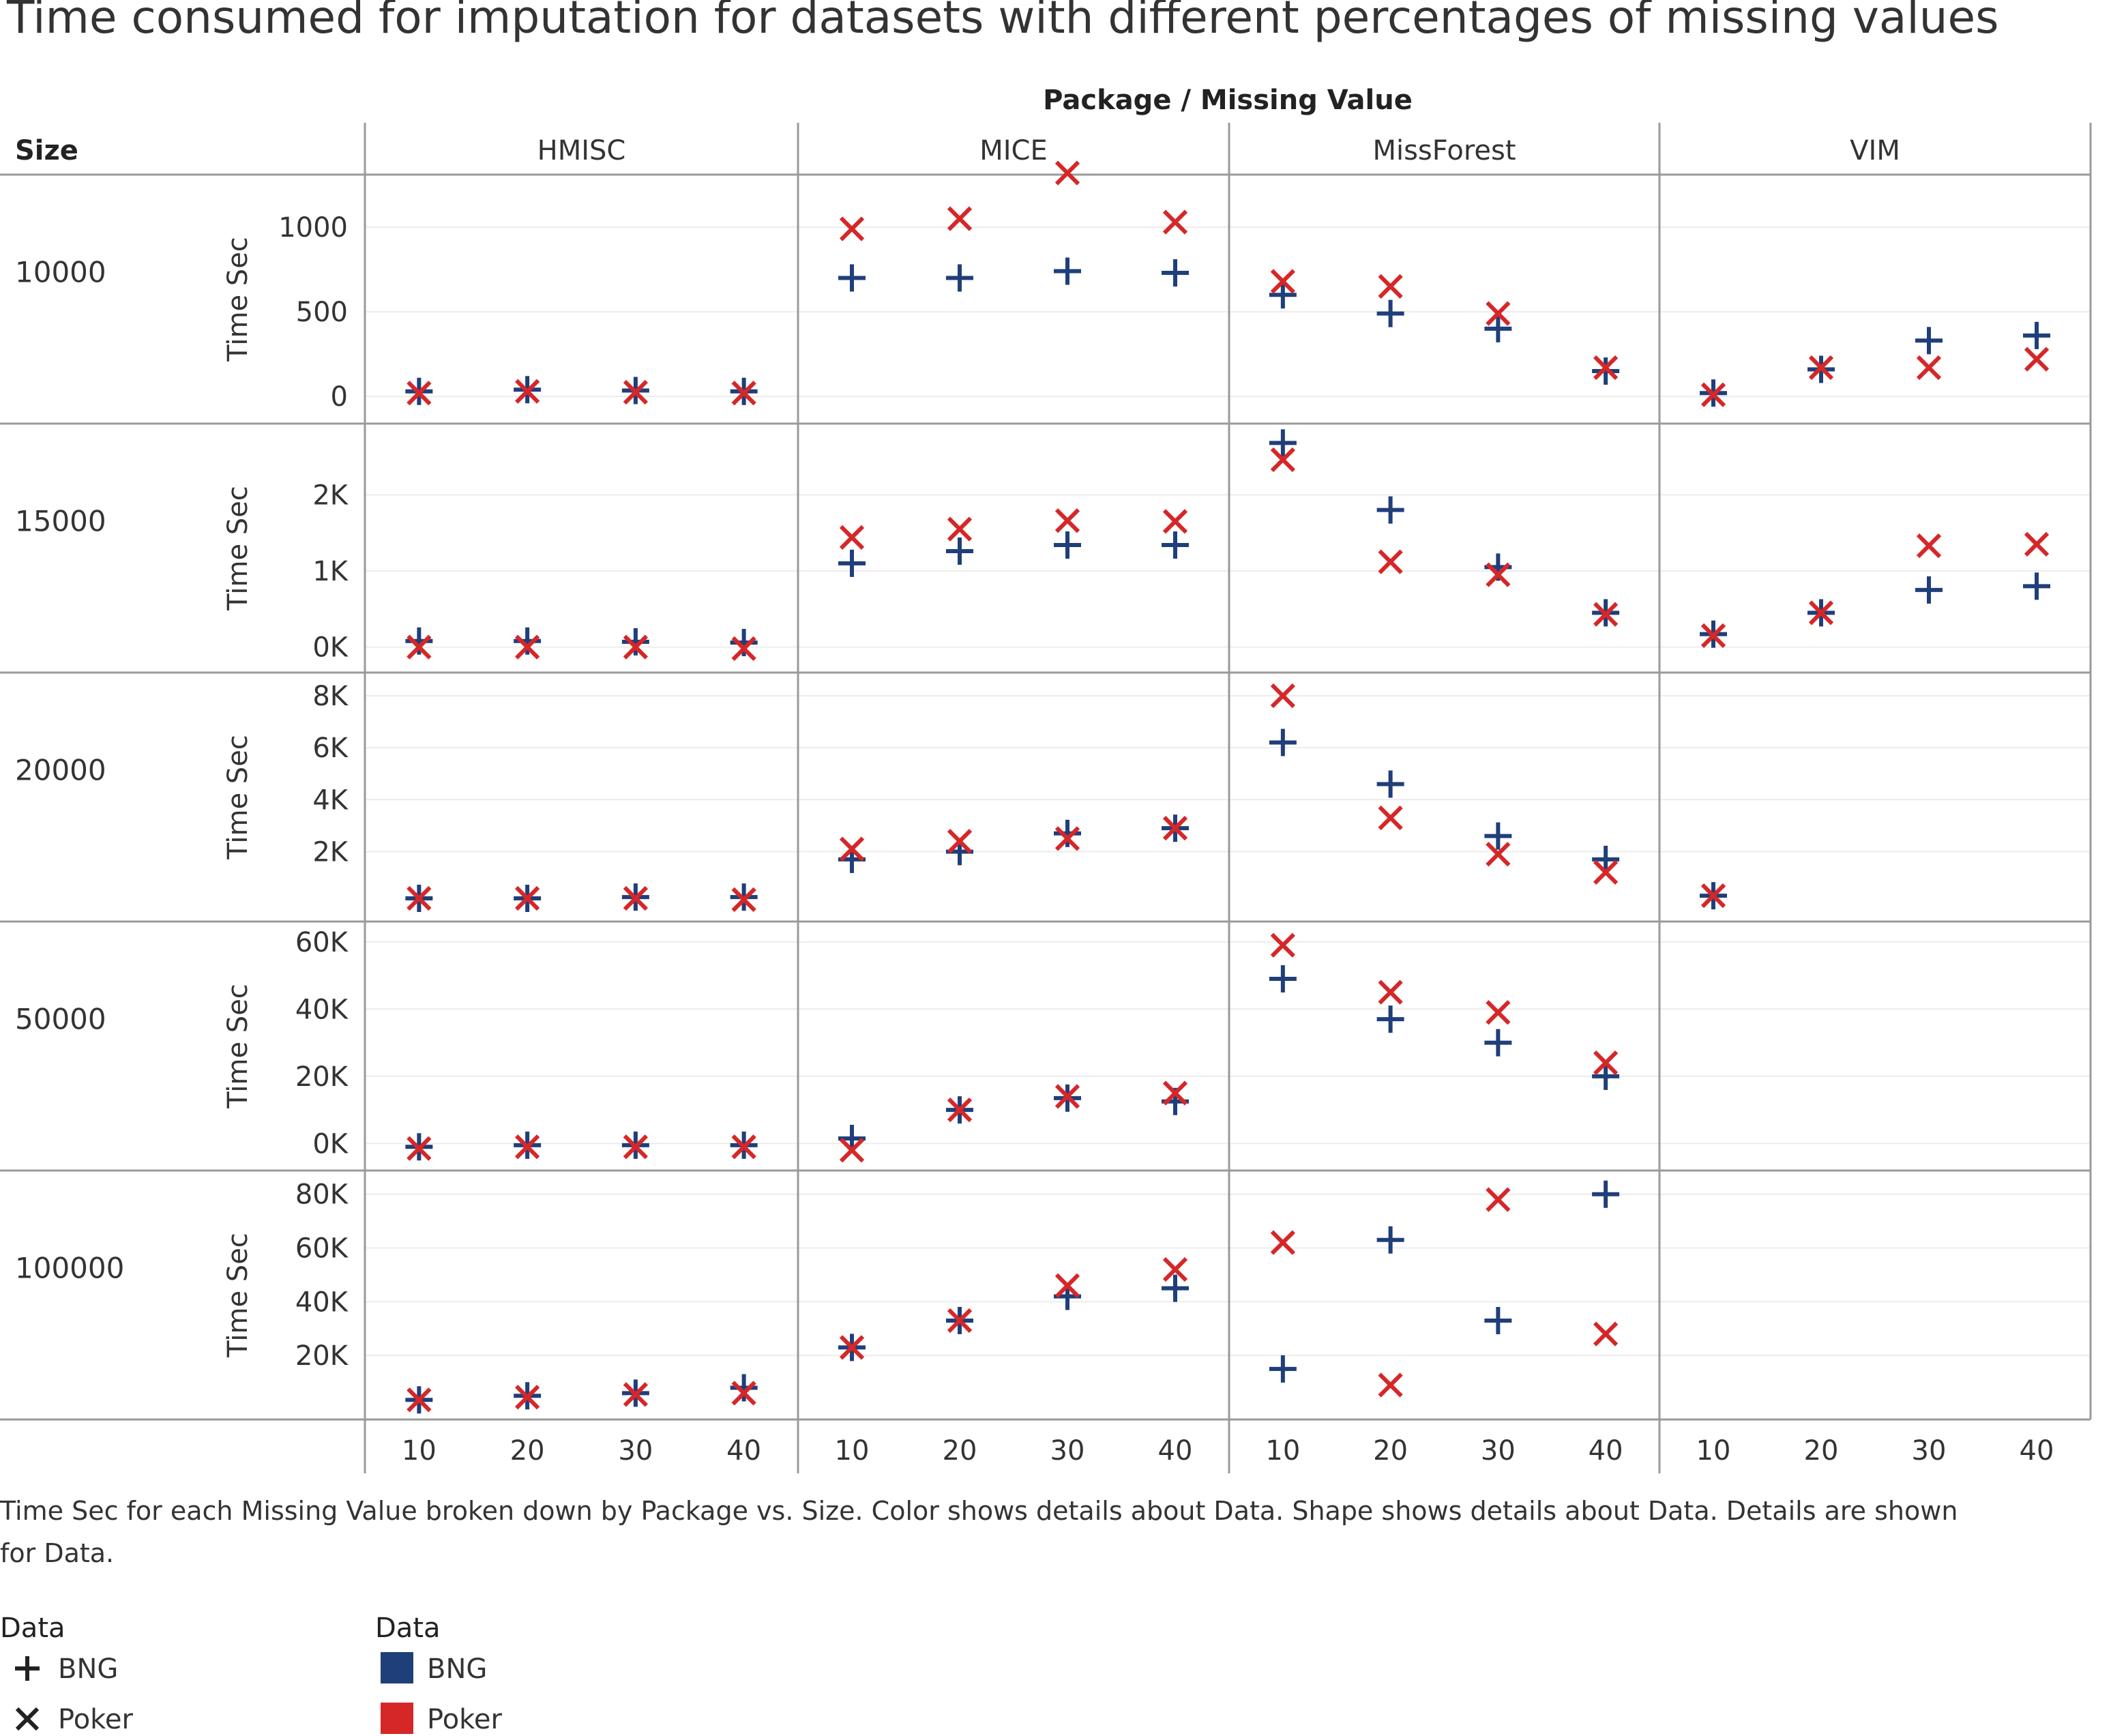 The height and width of the screenshot is (1736, 2111). What do you see at coordinates (408, 1629) in the screenshot?
I see `legend-color-title: Data` at bounding box center [408, 1629].